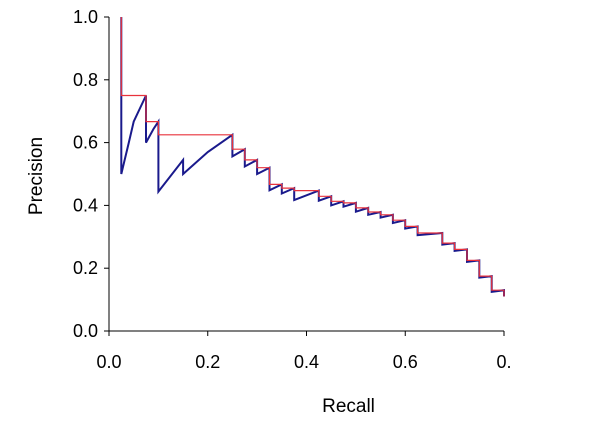  What do you see at coordinates (85, 17) in the screenshot?
I see `y-tick-label: 1.0` at bounding box center [85, 17].